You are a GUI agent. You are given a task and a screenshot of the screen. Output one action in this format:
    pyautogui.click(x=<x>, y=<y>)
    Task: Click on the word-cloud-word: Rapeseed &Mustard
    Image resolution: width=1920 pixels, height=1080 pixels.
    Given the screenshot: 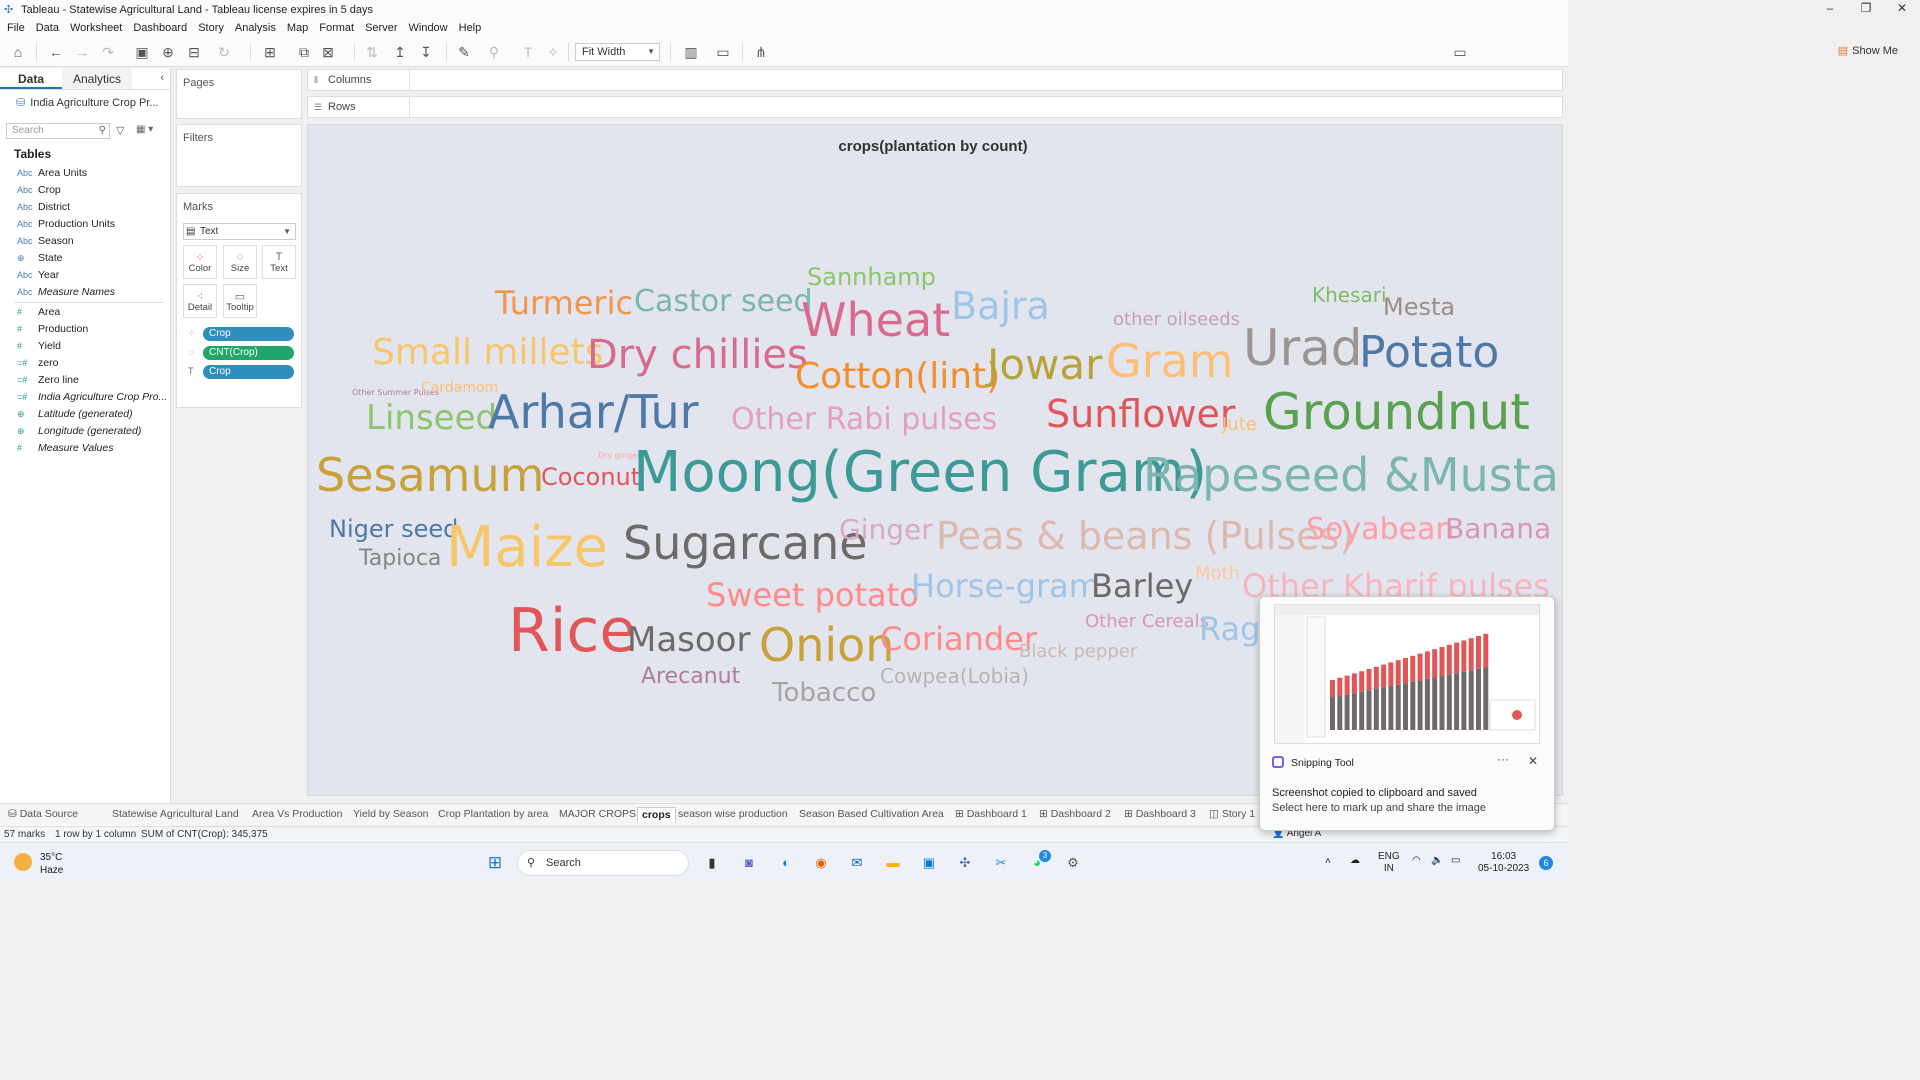 What is the action you would take?
    pyautogui.click(x=1353, y=475)
    